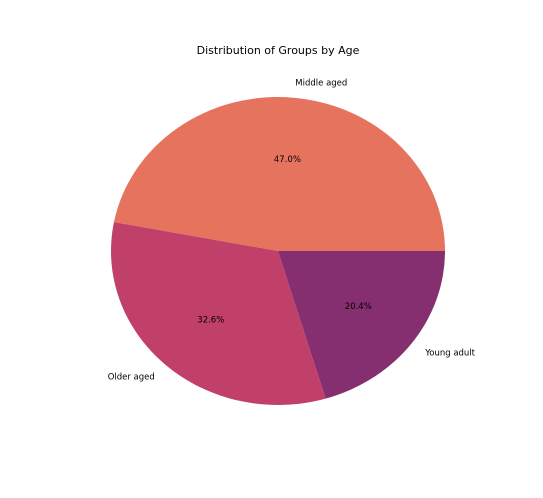 The width and height of the screenshot is (543, 498). Describe the element at coordinates (361, 325) in the screenshot. I see `pie-slice-young-adult` at that location.